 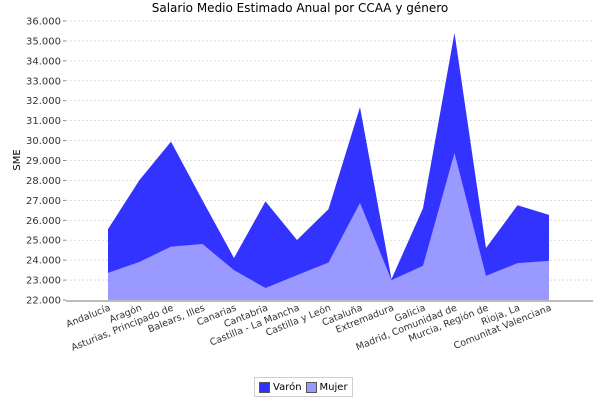 I want to click on legend-label-mujer: Mujer, so click(x=333, y=387).